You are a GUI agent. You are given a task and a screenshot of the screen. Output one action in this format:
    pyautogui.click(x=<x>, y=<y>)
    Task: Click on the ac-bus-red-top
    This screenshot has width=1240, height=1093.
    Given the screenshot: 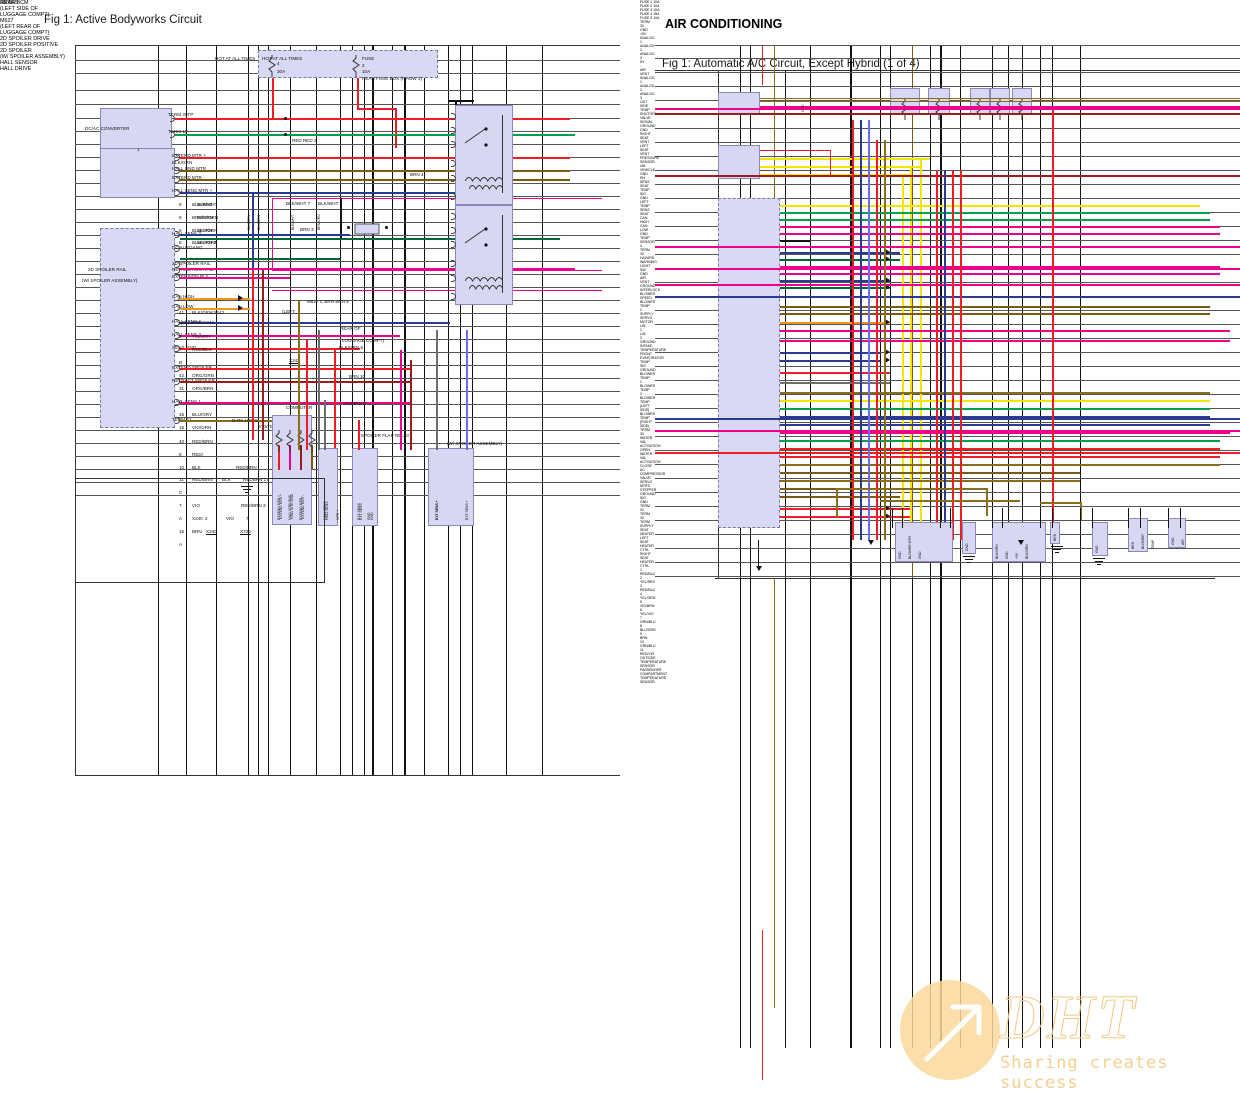 What is the action you would take?
    pyautogui.click(x=762, y=65)
    